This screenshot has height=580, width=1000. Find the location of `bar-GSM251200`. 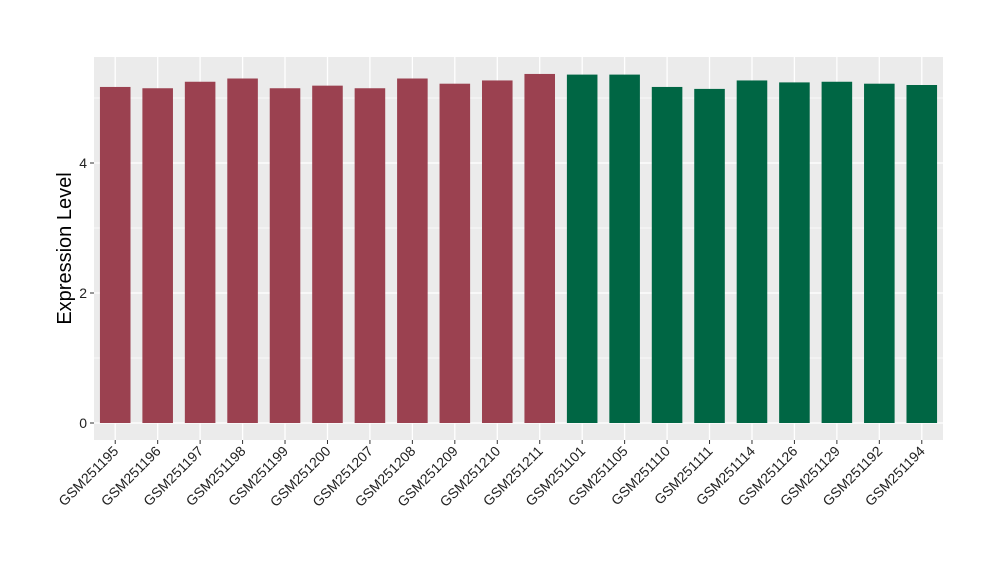

bar-GSM251200 is located at coordinates (327, 254).